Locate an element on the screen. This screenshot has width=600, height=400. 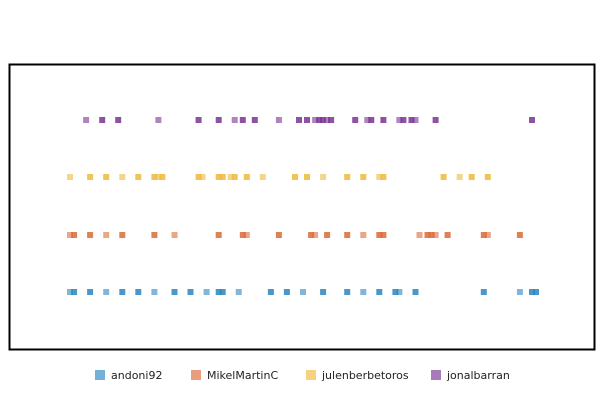
legend-label-jonalbarran: jonalbarran is located at coordinates (478, 375).